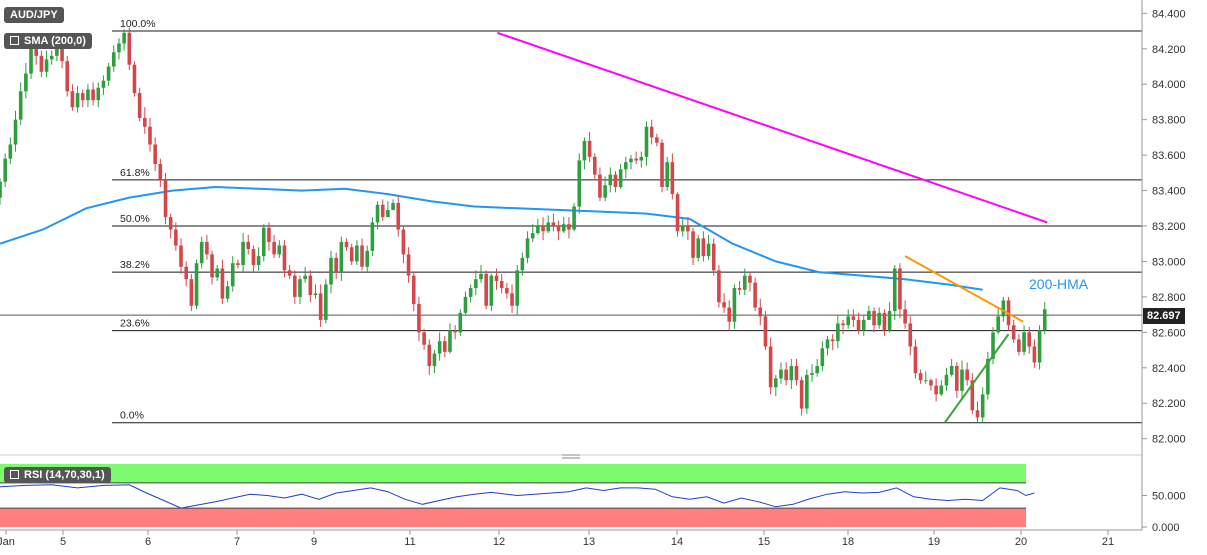  I want to click on pane-resize-handle-icon, so click(571, 456).